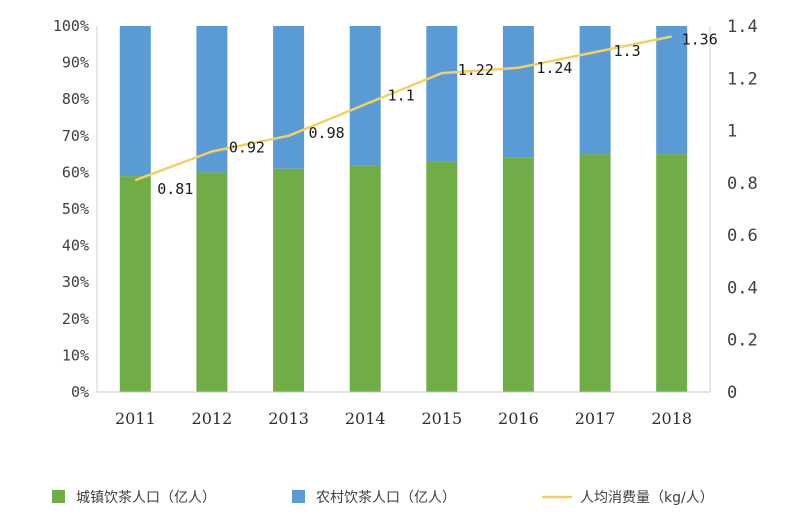 The height and width of the screenshot is (528, 799). I want to click on right-tick-label: 1.4, so click(742, 27).